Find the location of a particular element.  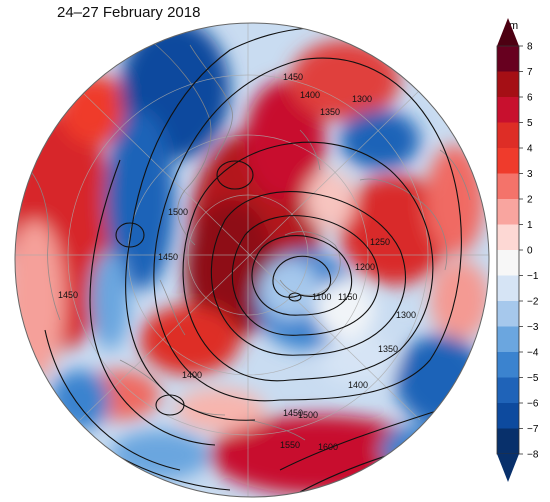

colorbar-tick-label: 4 is located at coordinates (530, 149).